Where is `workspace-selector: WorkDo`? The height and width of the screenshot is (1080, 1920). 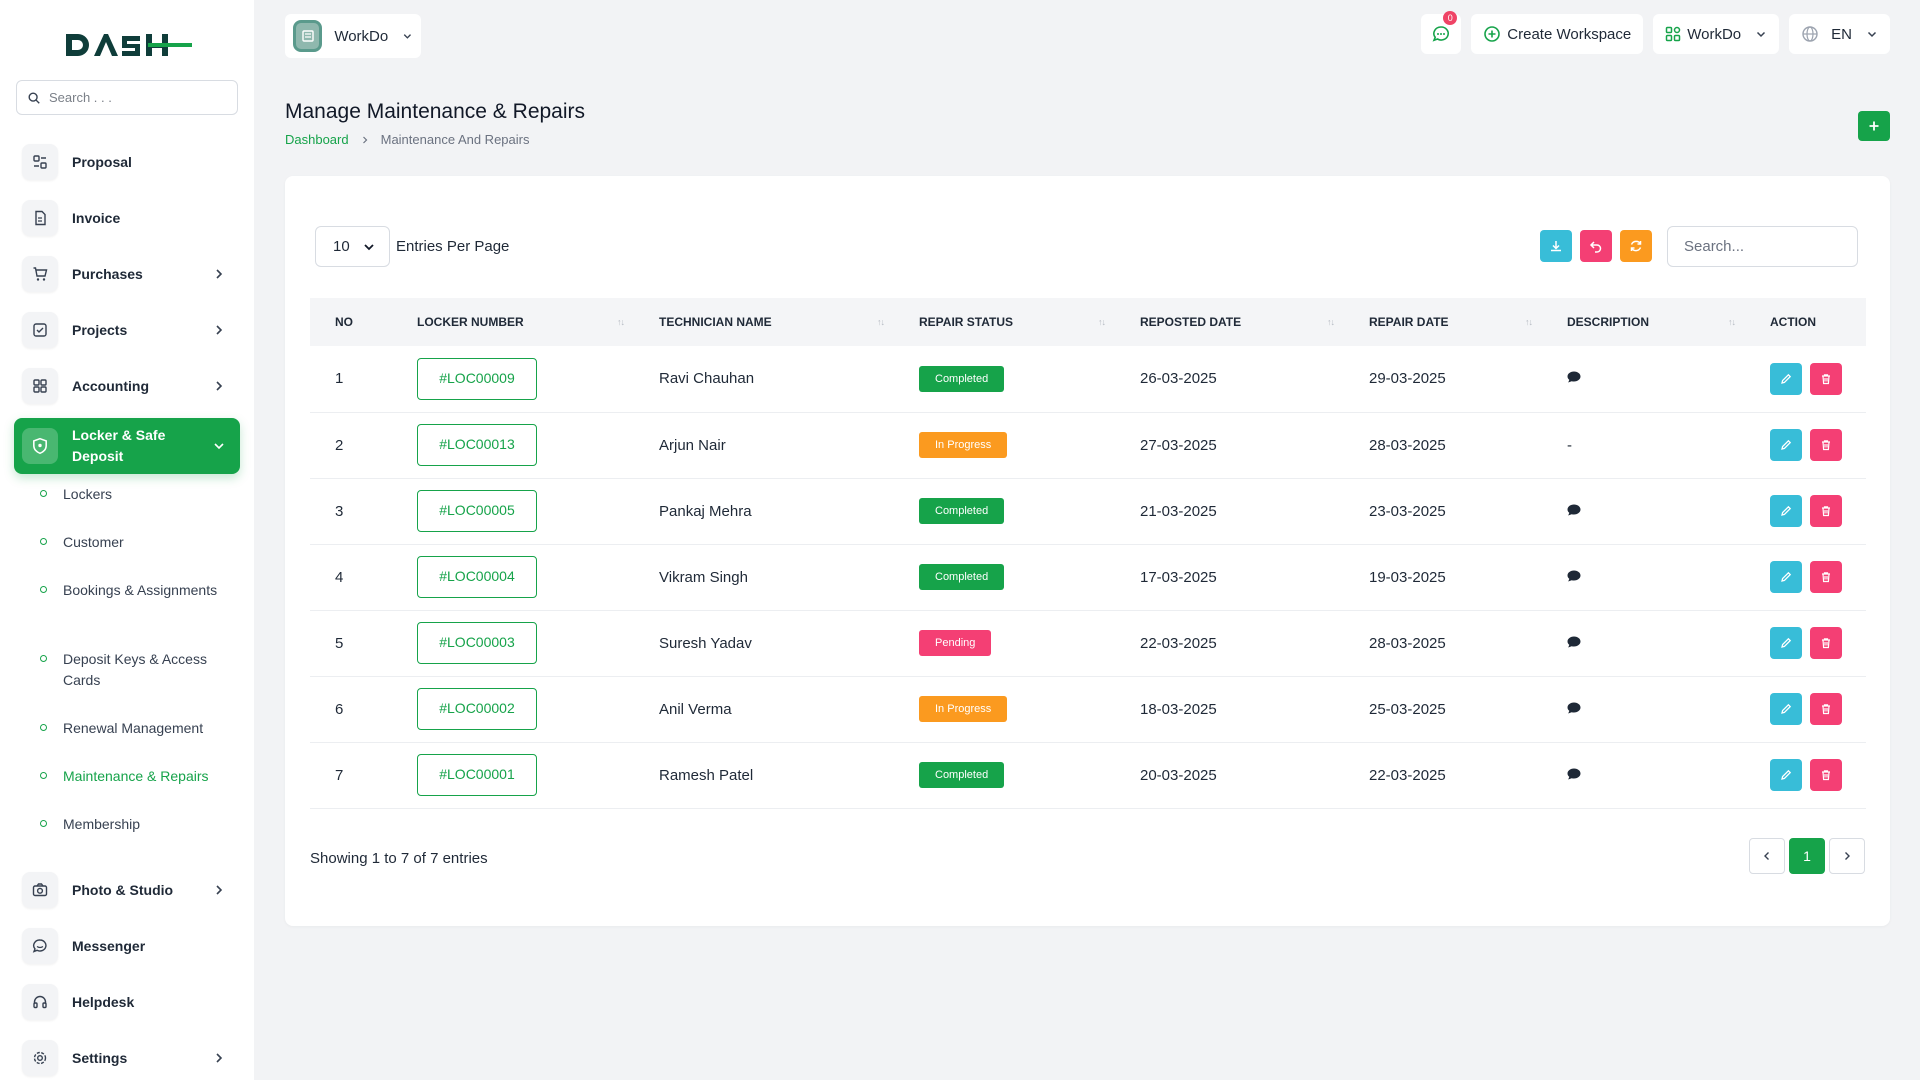
workspace-selector: WorkDo is located at coordinates (353, 36).